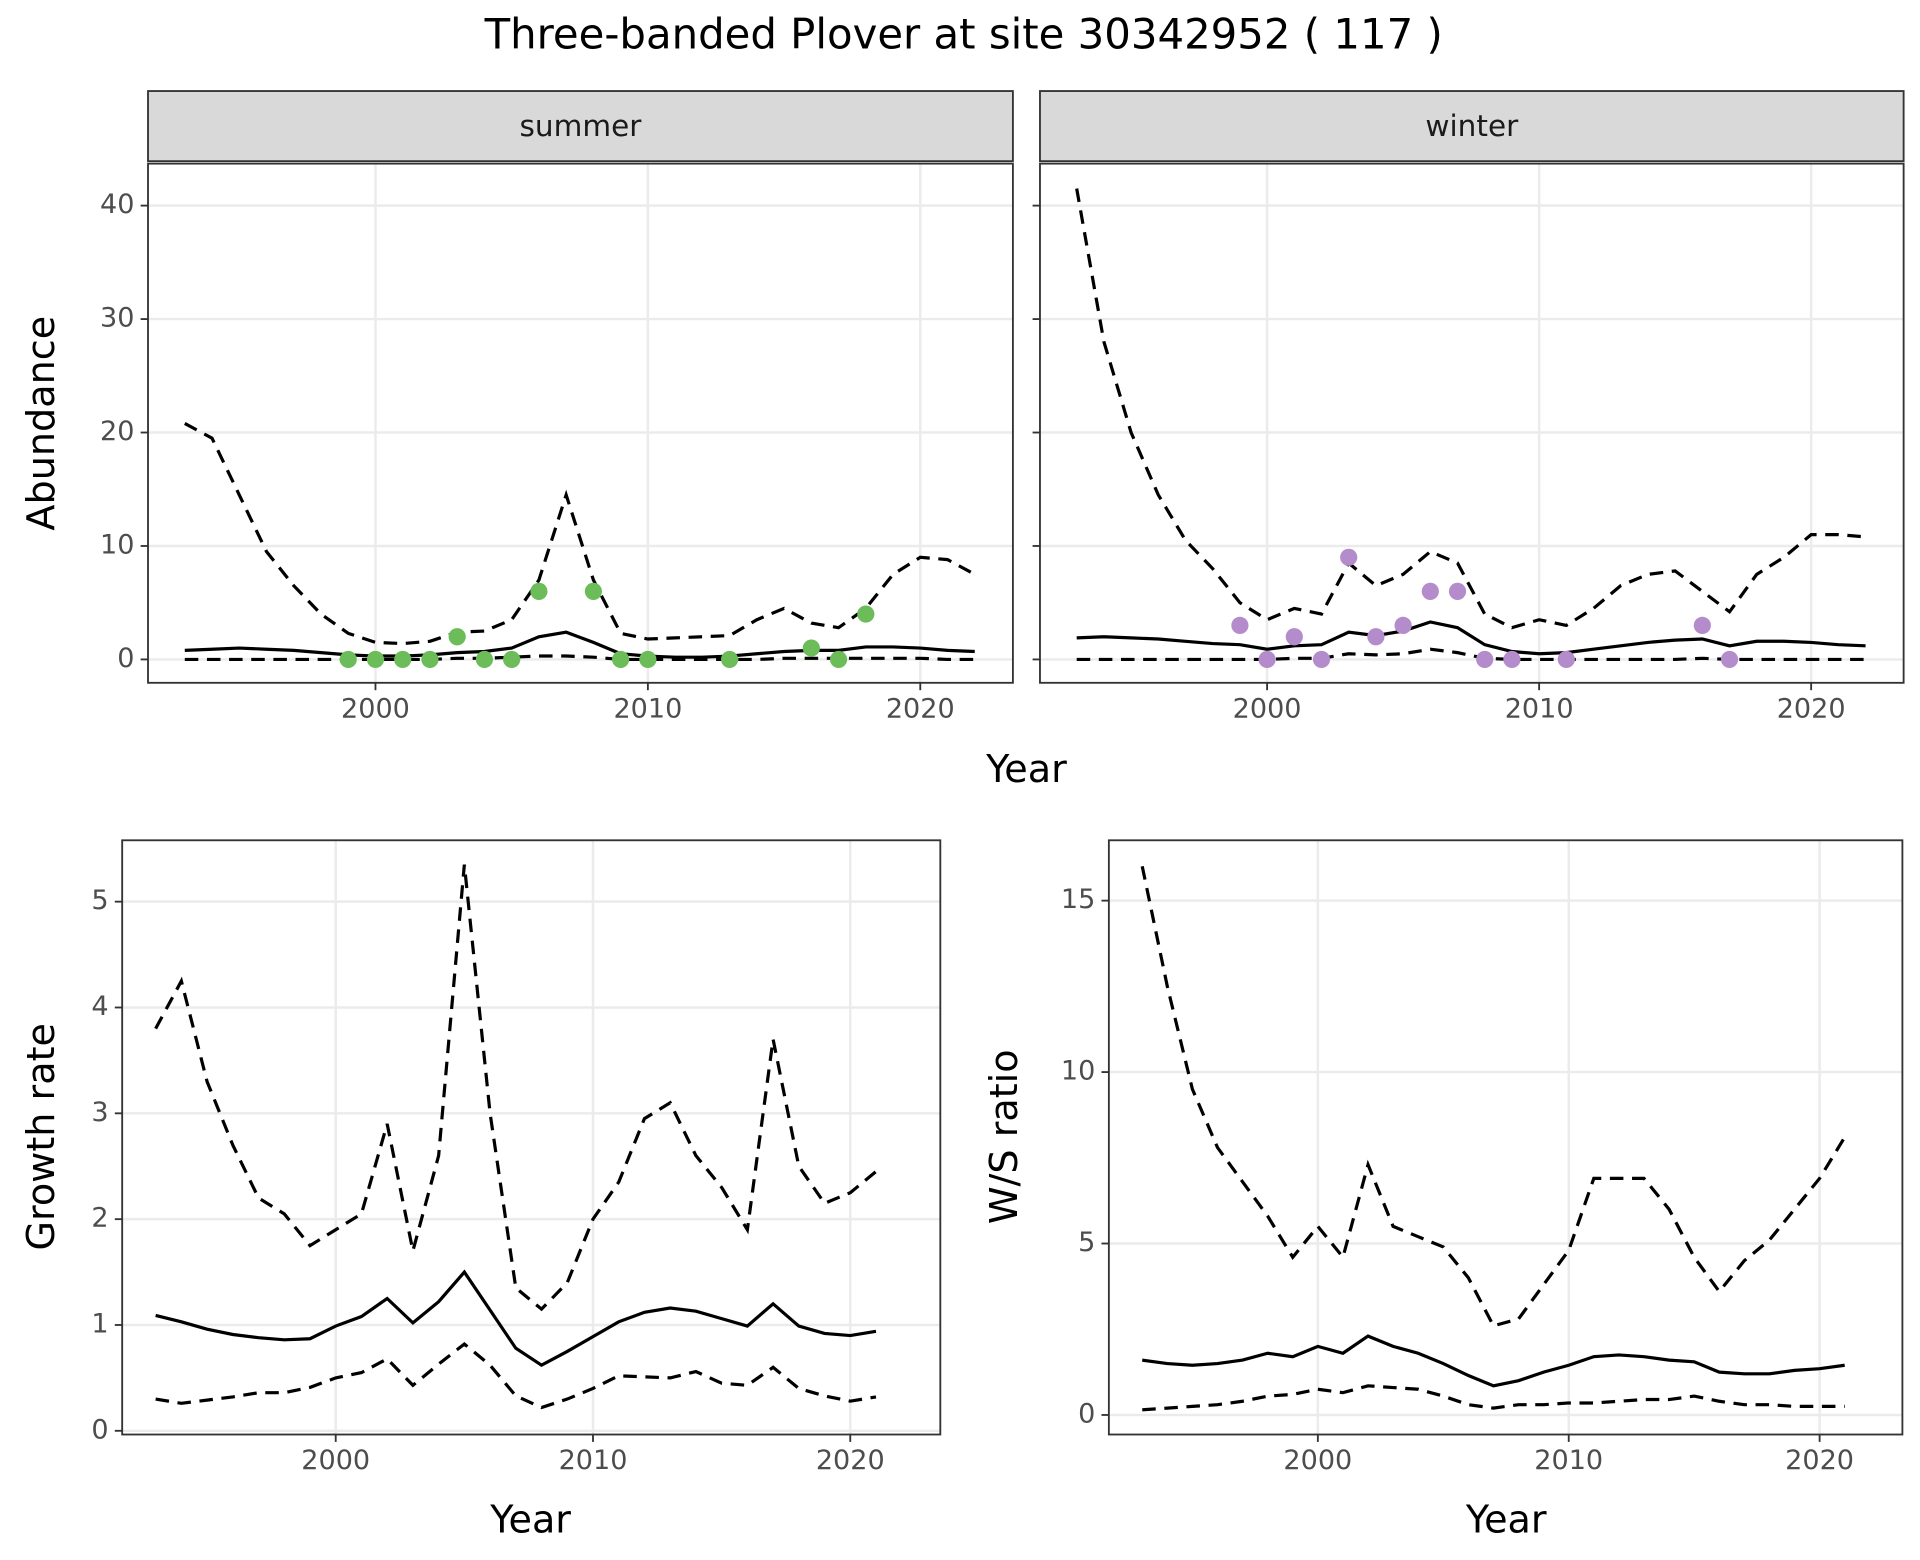 This screenshot has height=1560, width=1920. What do you see at coordinates (41, 423) in the screenshot?
I see `y-axis-title: Abundance` at bounding box center [41, 423].